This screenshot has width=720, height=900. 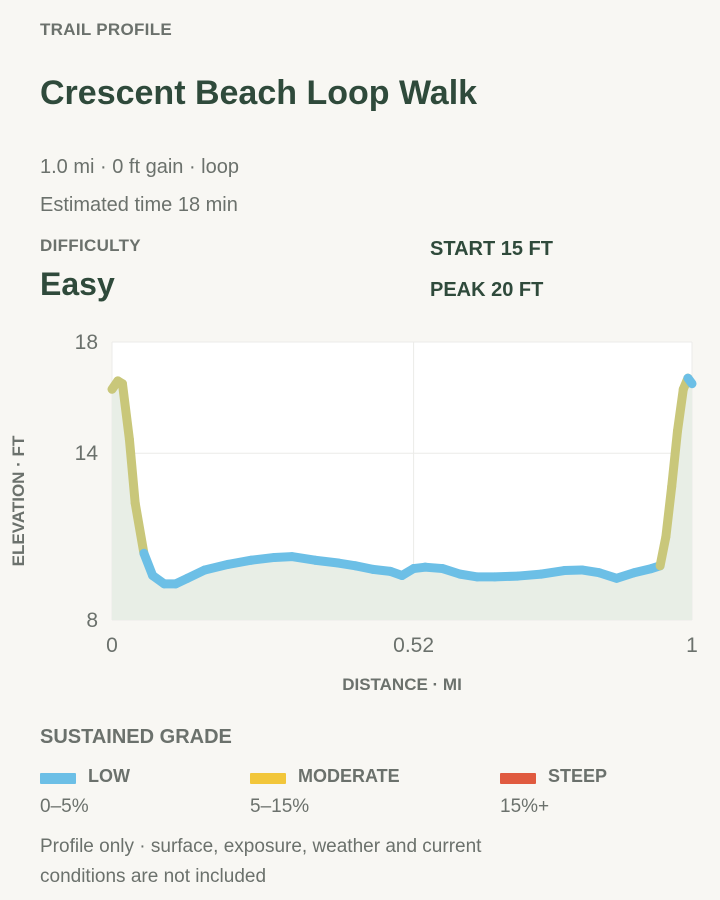 I want to click on legend-name-low: LOW, so click(x=109, y=776).